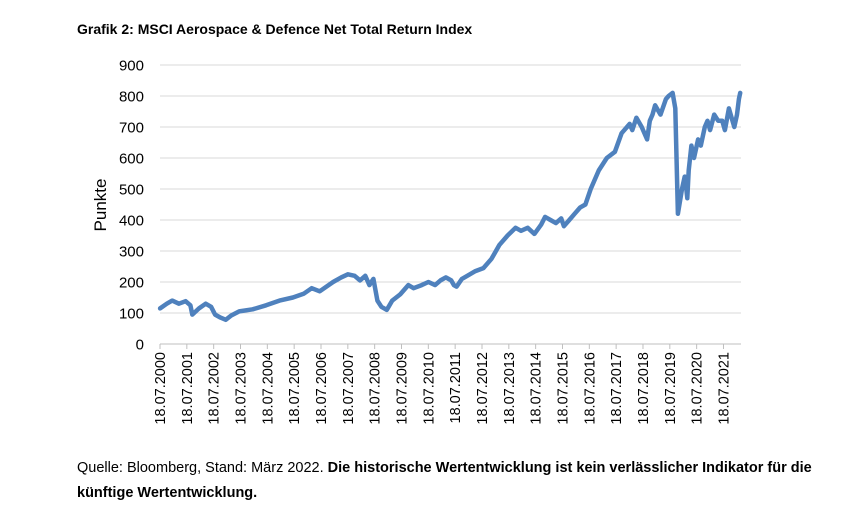 The width and height of the screenshot is (851, 515). What do you see at coordinates (215, 388) in the screenshot?
I see `x-tick-label: 18.07.2002` at bounding box center [215, 388].